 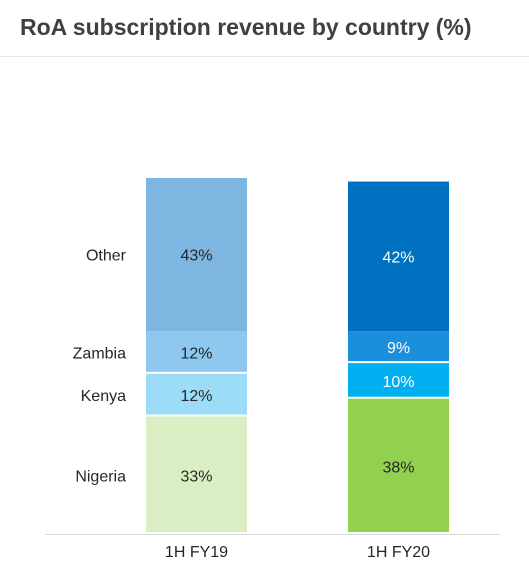 What do you see at coordinates (100, 476) in the screenshot?
I see `legend-label-nigeria: Nigeria` at bounding box center [100, 476].